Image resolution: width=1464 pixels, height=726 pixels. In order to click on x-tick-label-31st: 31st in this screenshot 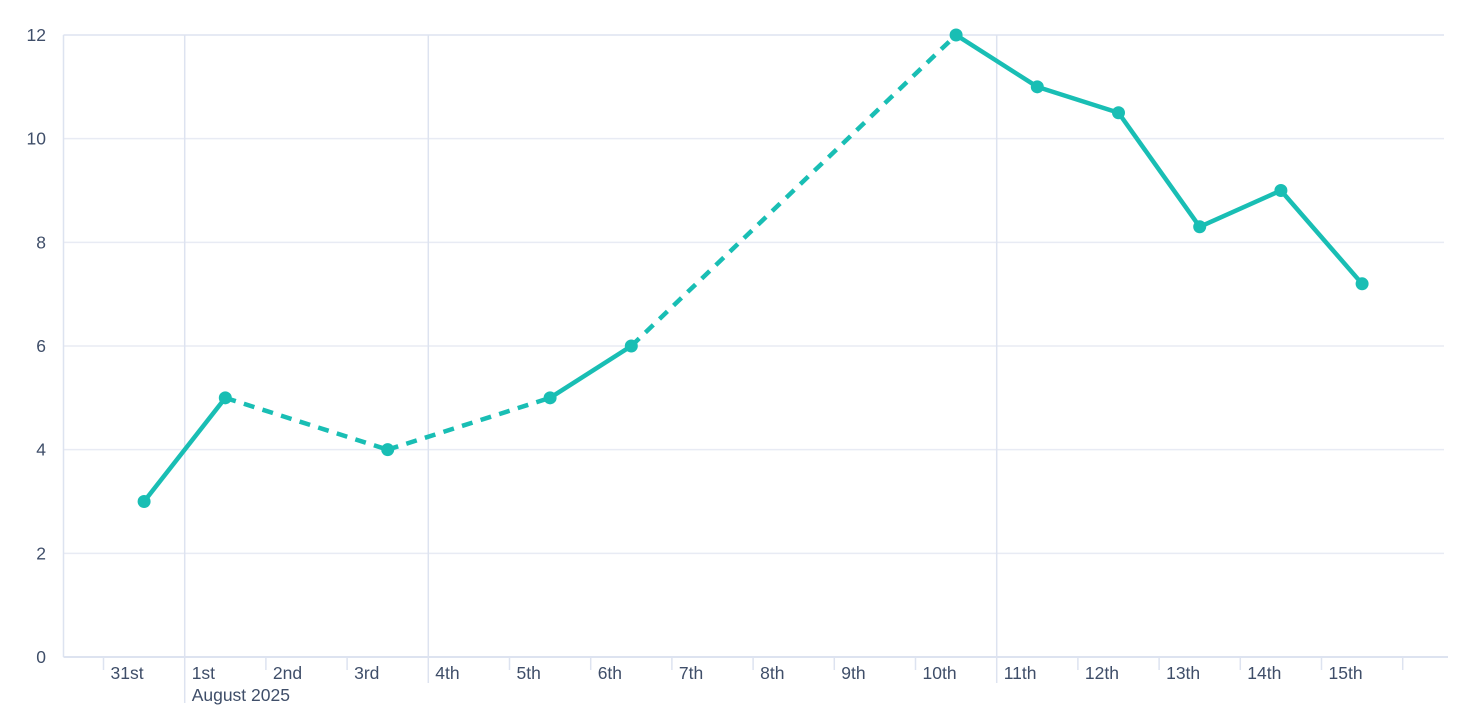, I will do `click(127, 673)`.